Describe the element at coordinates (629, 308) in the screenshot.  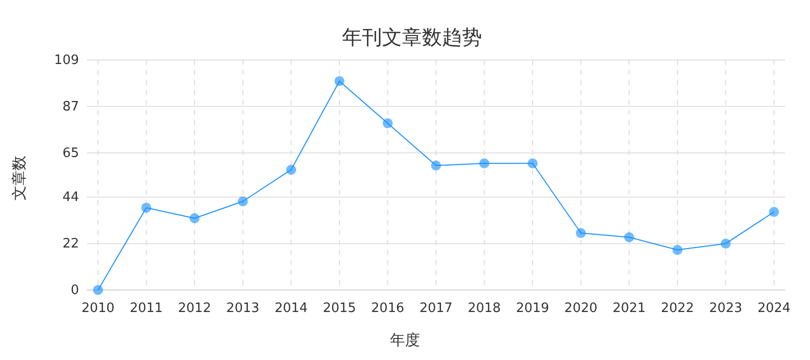
I see `x-tick-label: 2021` at that location.